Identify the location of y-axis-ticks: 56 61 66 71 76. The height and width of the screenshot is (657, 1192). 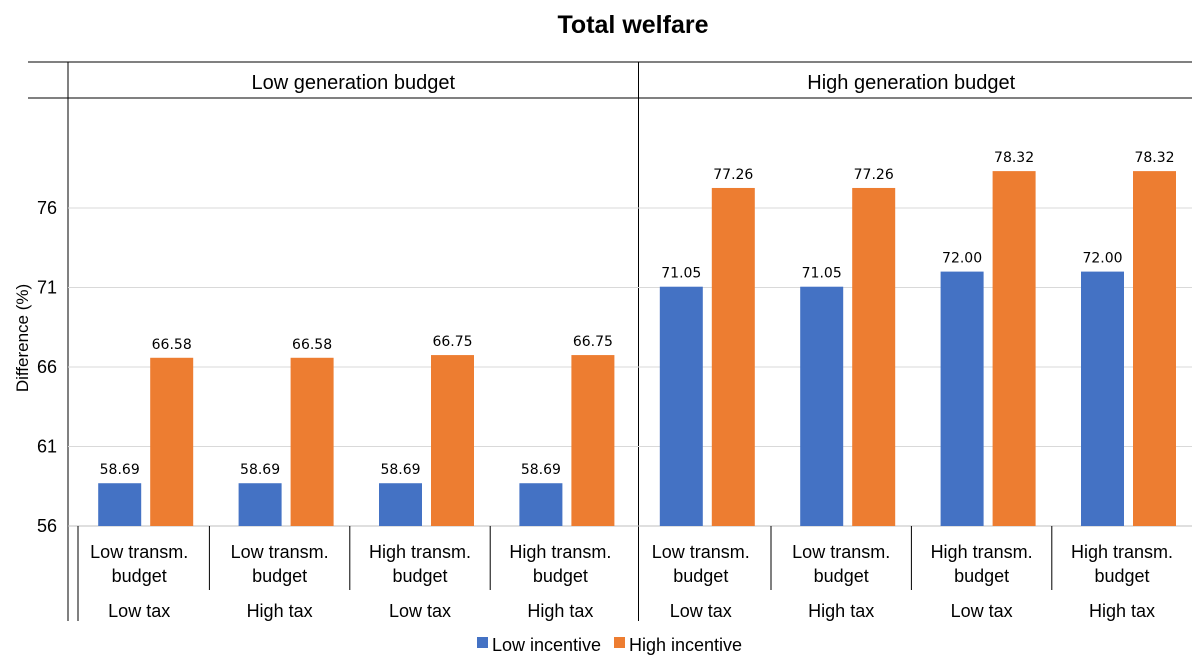
(47, 367).